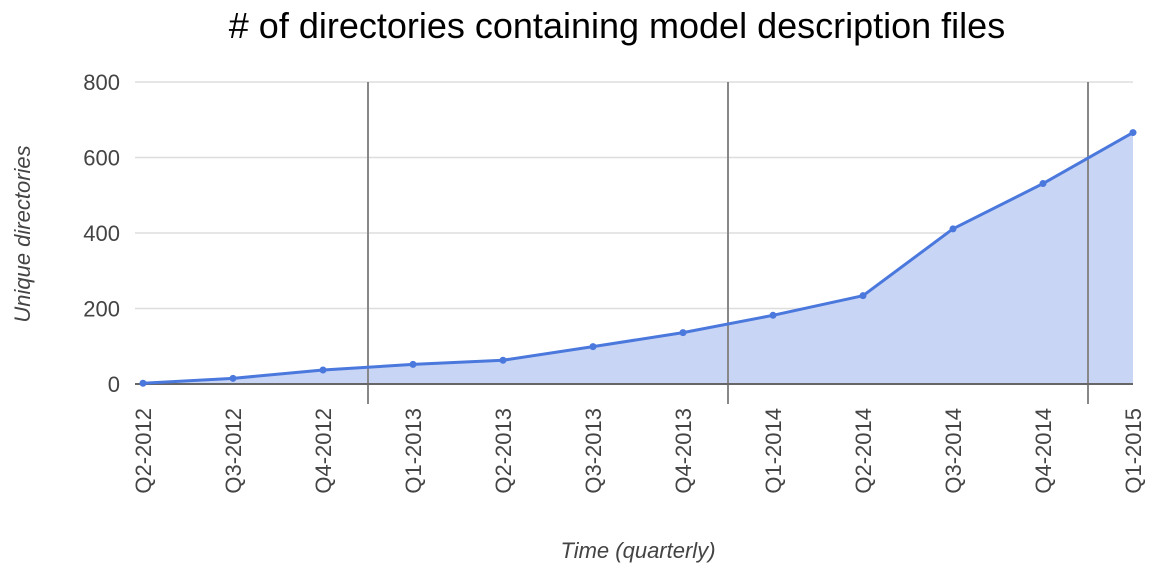 The image size is (1164, 578). I want to click on x-tick-label: Q2-2014, so click(863, 451).